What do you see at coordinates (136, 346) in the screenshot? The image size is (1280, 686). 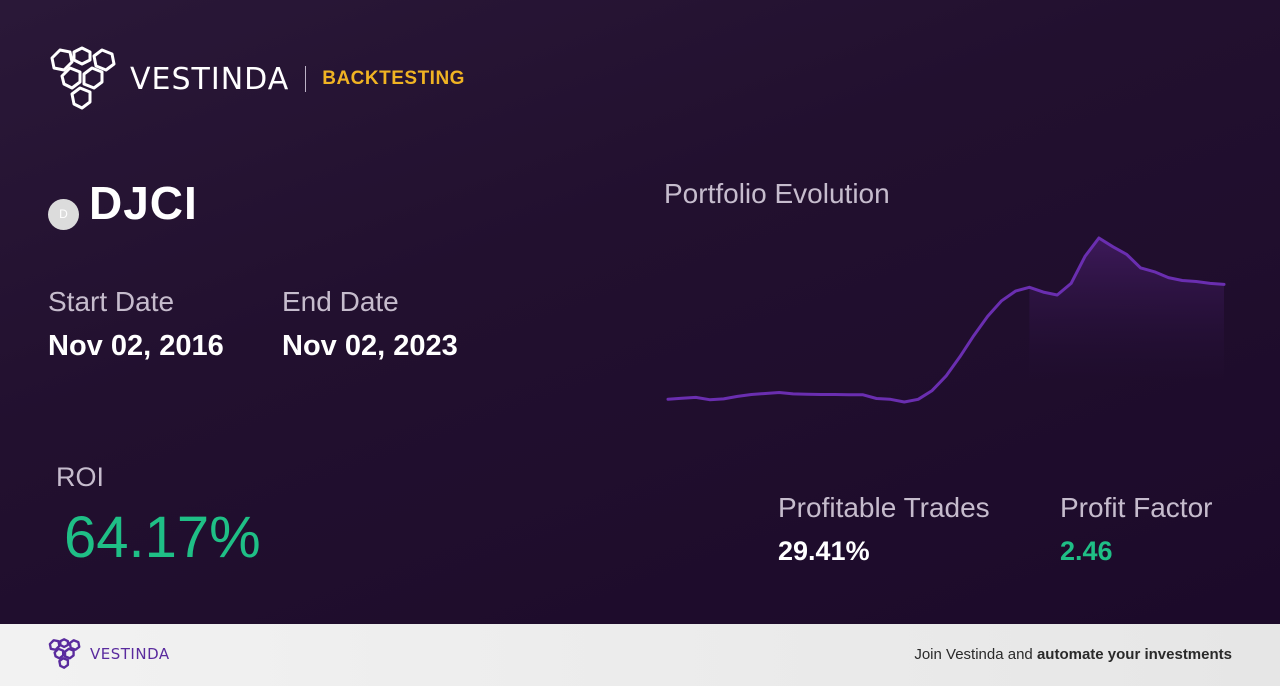 I see `start-date-value: Nov 02, 2016` at bounding box center [136, 346].